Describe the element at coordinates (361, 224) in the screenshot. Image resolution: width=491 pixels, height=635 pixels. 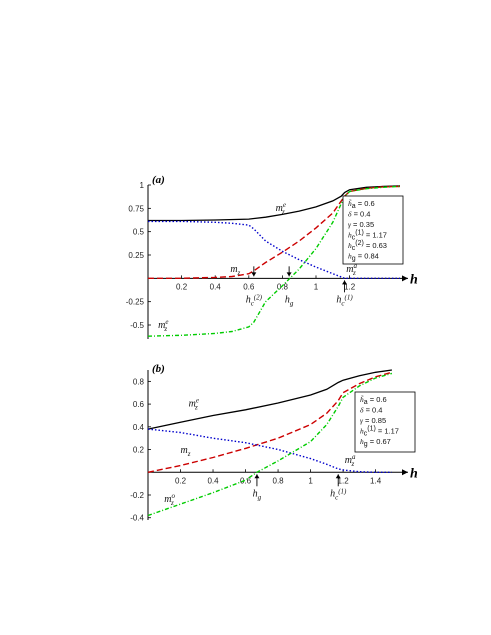
I see `parameter-line: γ = 0.35` at that location.